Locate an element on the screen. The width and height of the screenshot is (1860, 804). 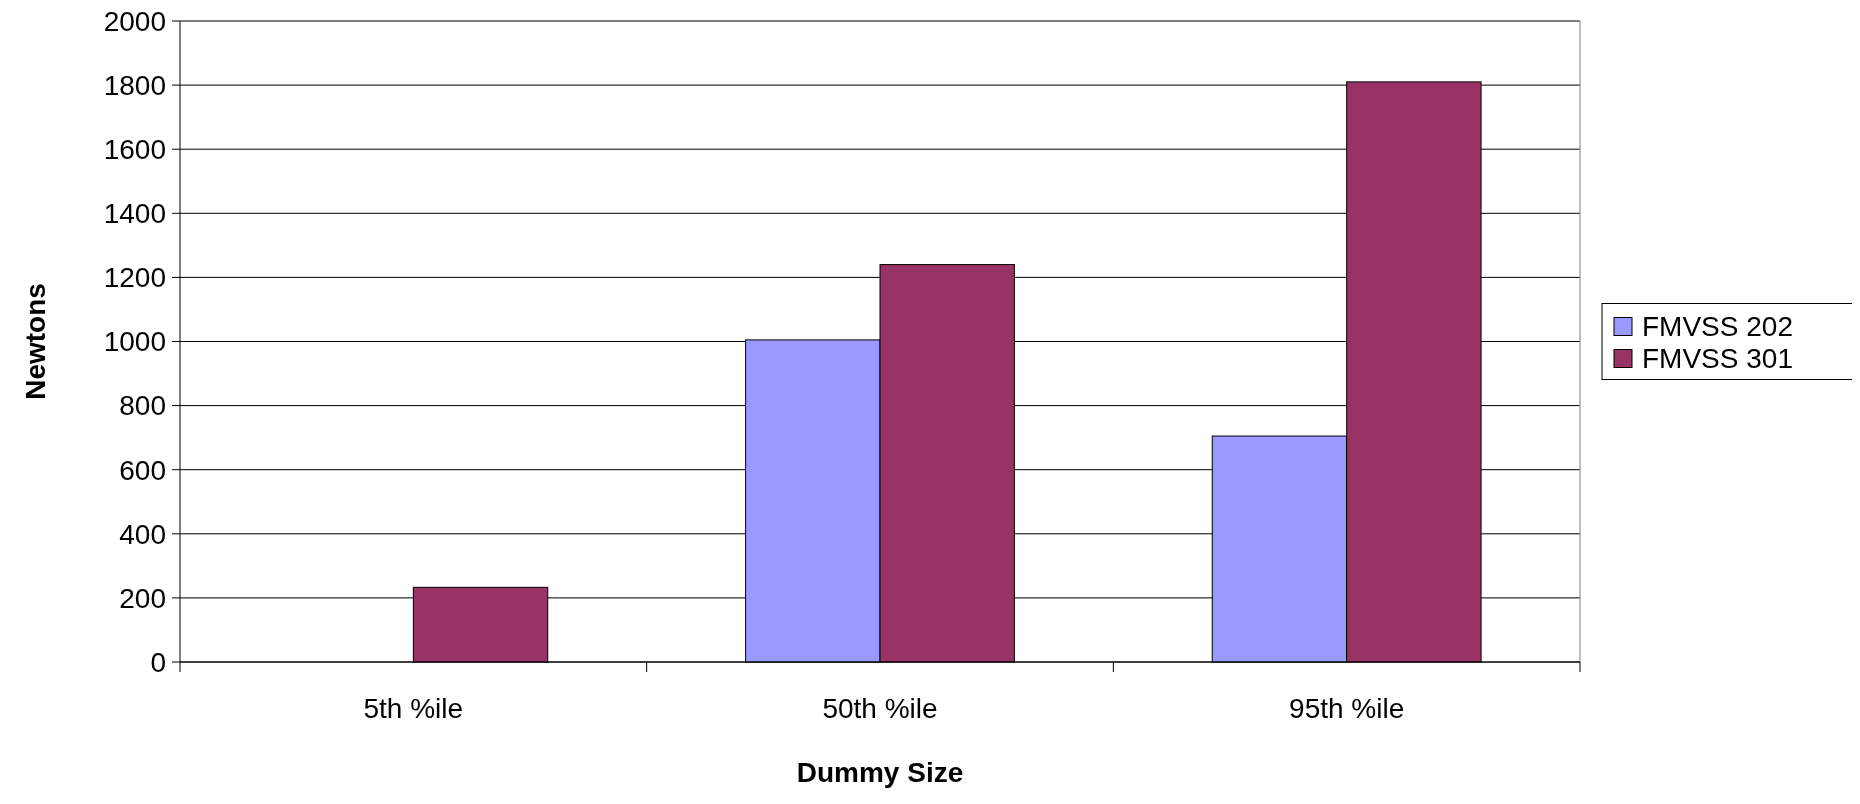
y-tick-label: 2000 is located at coordinates (134, 21).